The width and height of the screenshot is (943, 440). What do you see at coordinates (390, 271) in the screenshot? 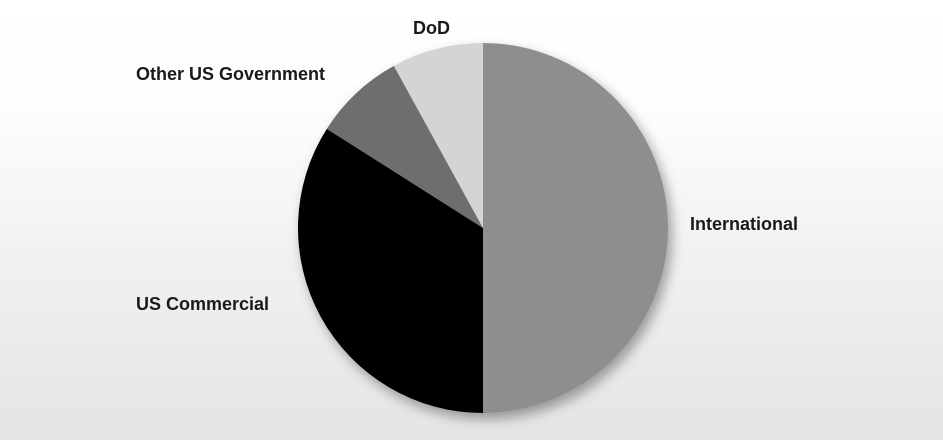
I see `pie-slice-us-commercial` at bounding box center [390, 271].